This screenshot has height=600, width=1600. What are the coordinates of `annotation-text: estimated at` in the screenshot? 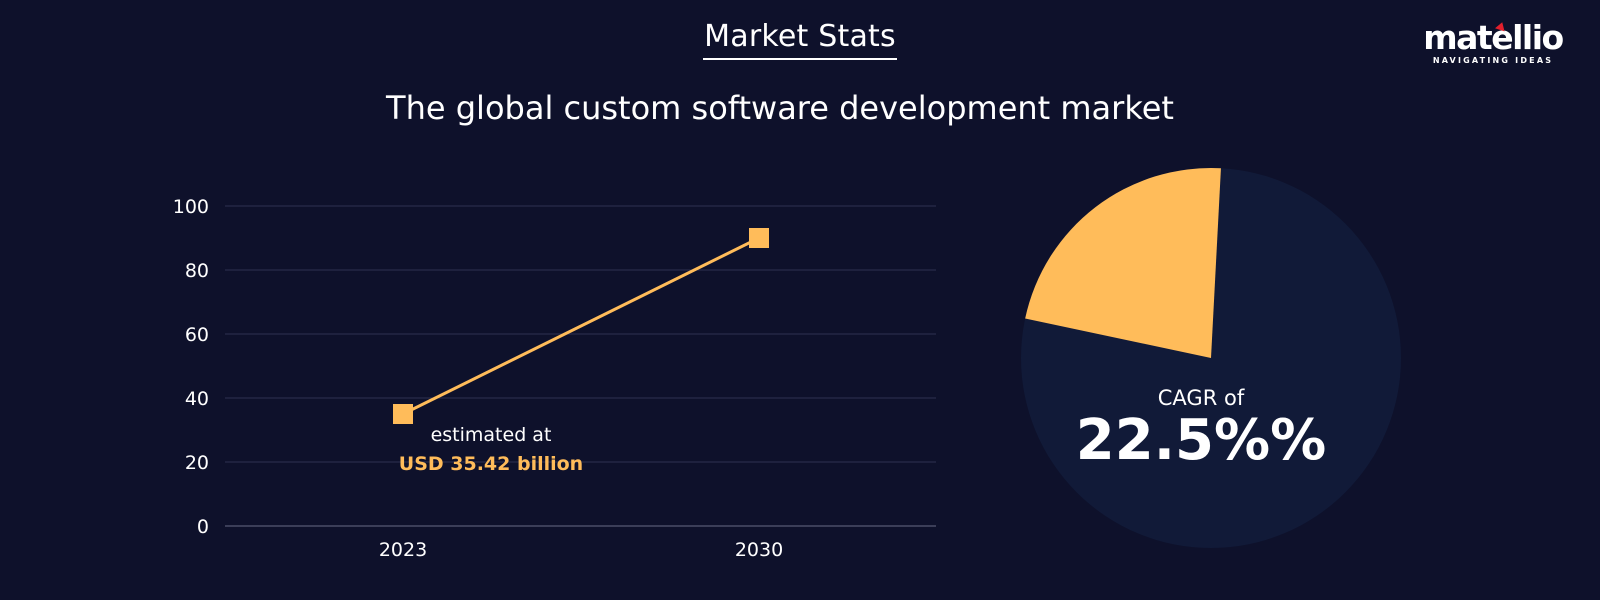 It's located at (491, 435).